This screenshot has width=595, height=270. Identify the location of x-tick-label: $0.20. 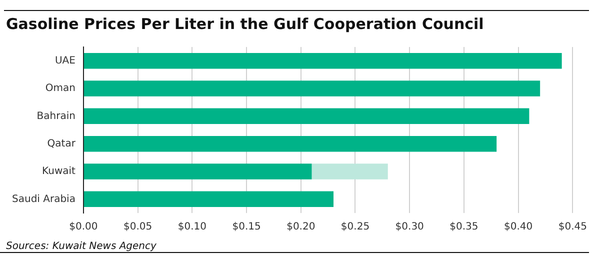
(301, 227).